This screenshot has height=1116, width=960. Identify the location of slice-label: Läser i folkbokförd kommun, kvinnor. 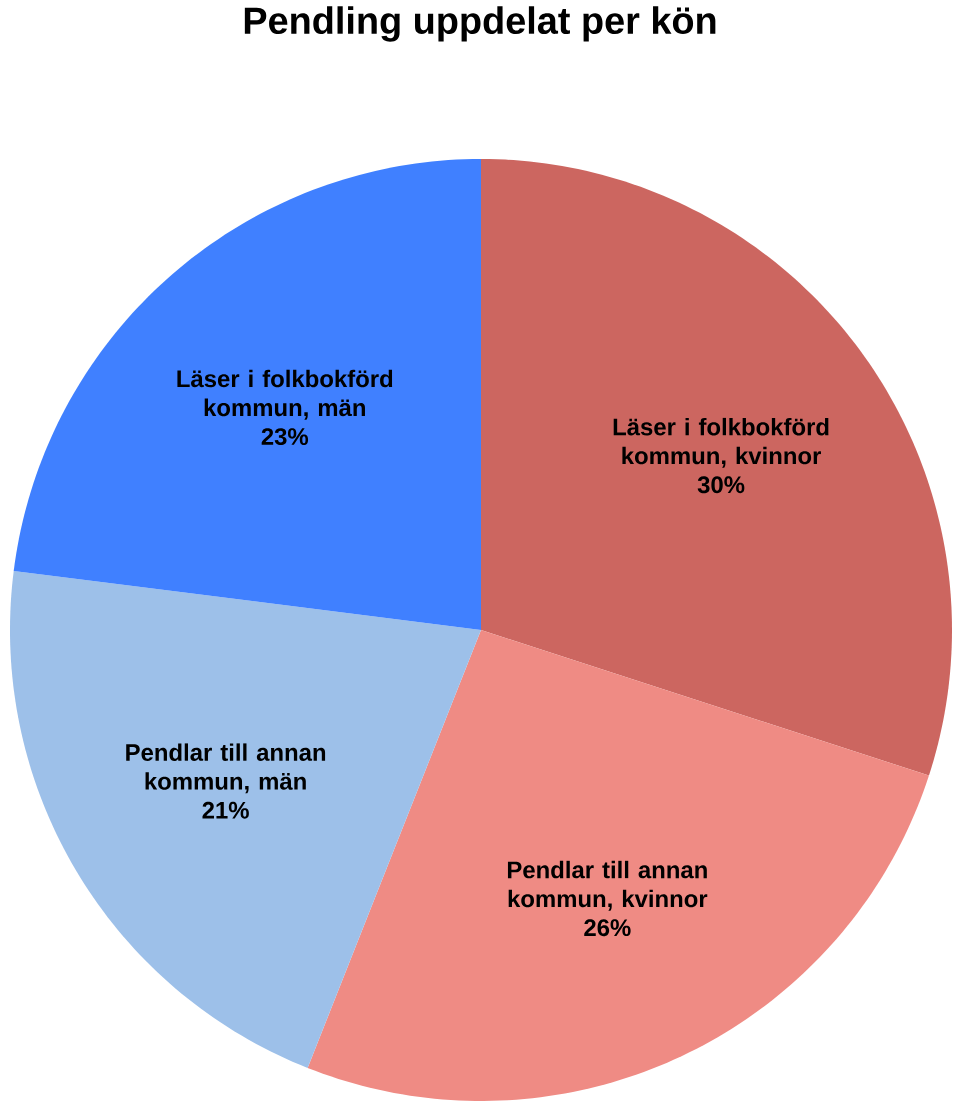
(721, 442).